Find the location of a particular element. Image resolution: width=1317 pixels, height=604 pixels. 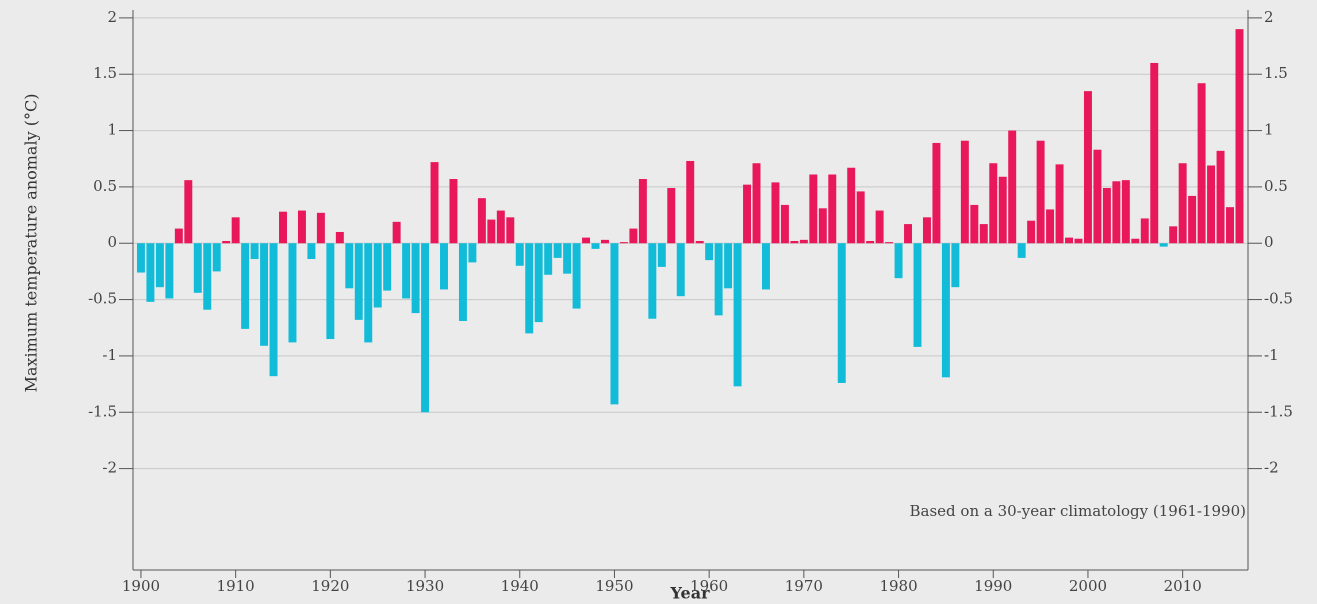

x-tick-label: 1960 is located at coordinates (709, 586).